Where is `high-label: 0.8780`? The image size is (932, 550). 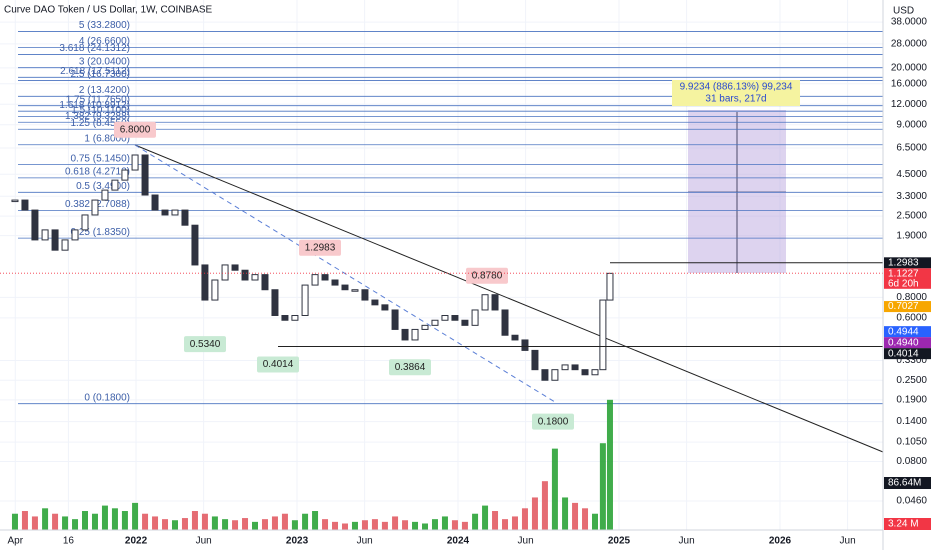
high-label: 0.8780 is located at coordinates (487, 275).